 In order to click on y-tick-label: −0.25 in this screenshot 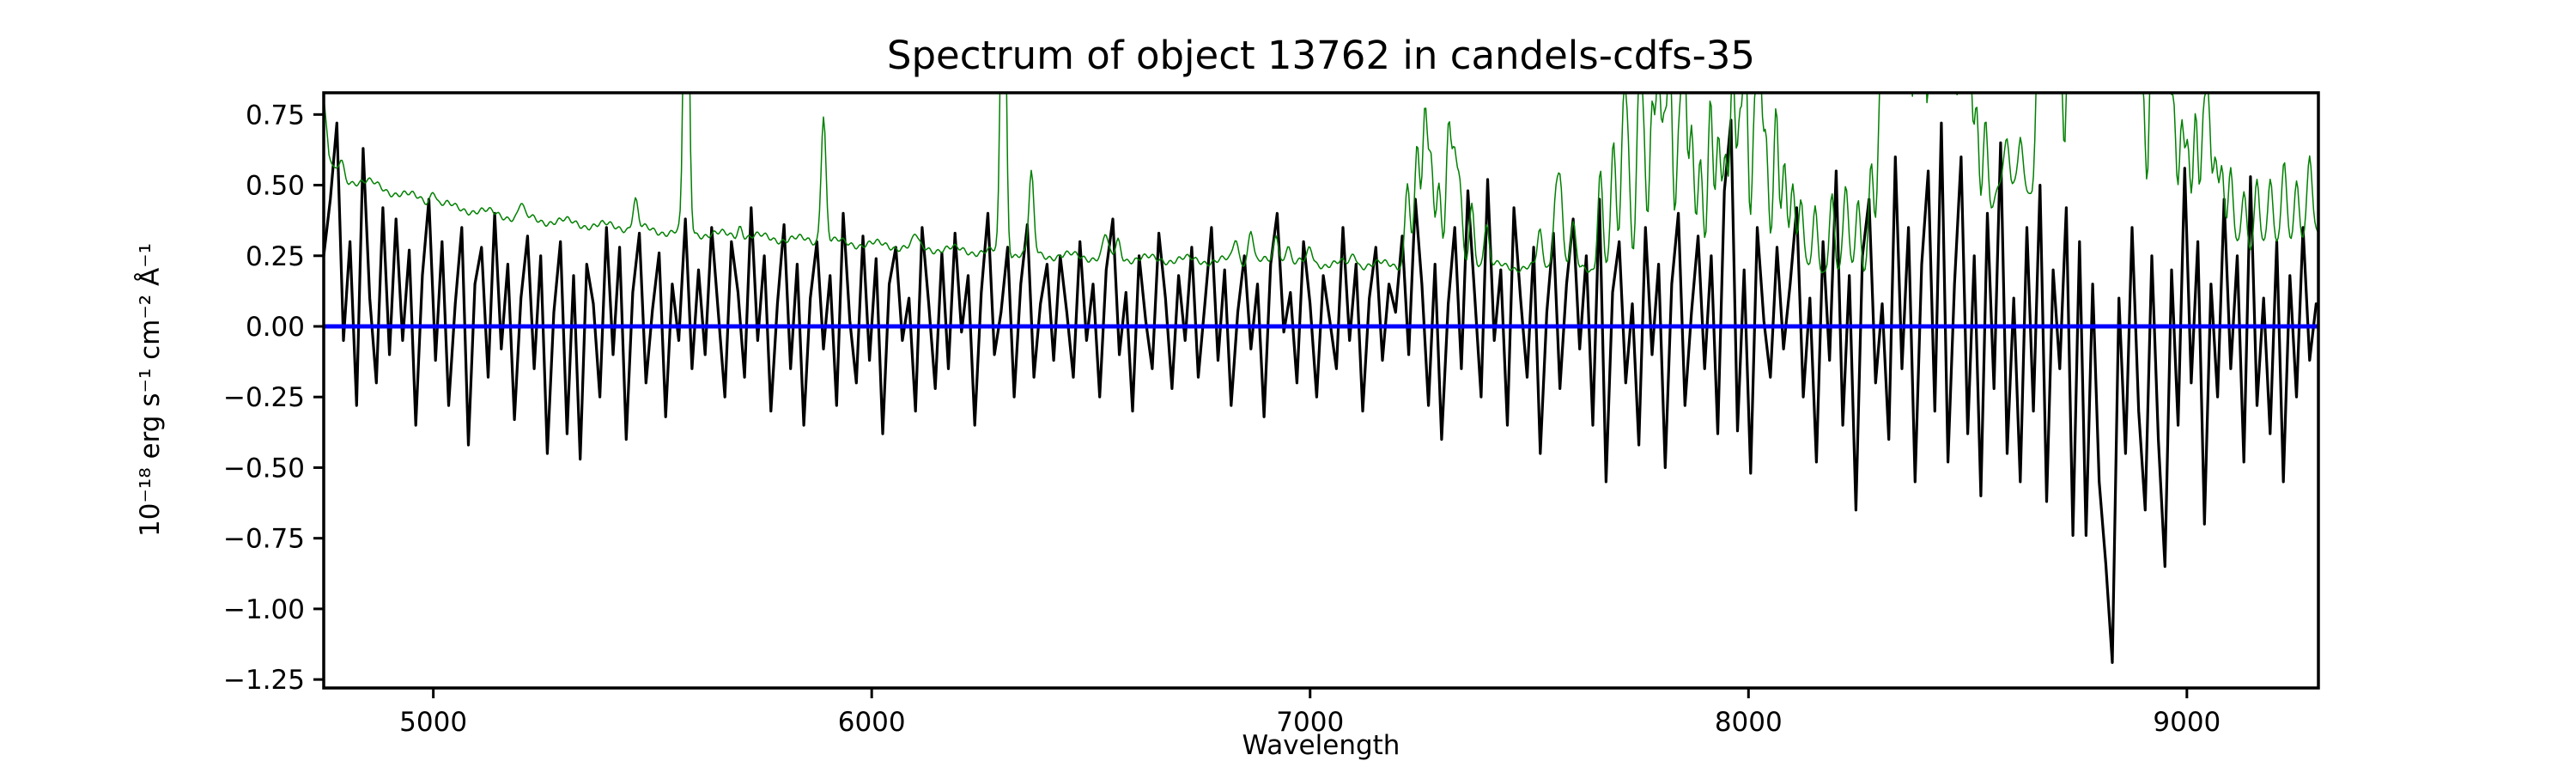, I will do `click(264, 397)`.